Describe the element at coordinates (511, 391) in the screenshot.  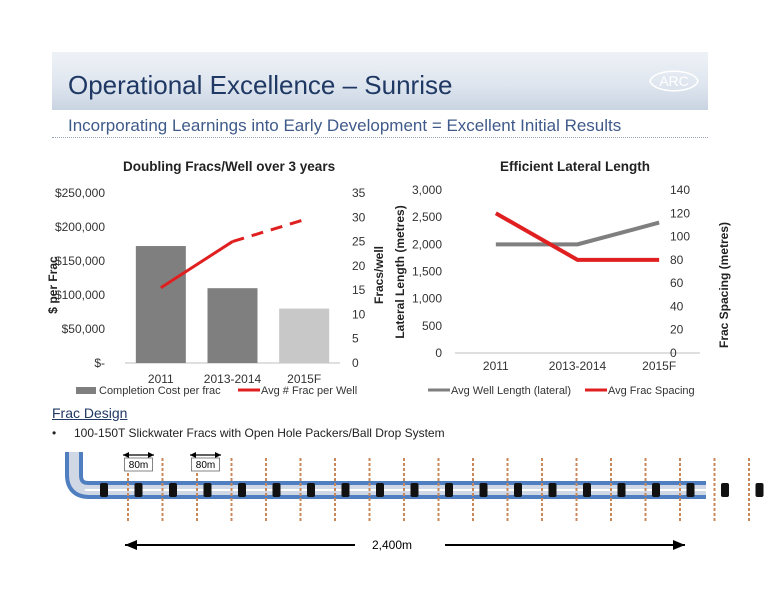
I see `chart2-legend-label: Avg Well Length (lateral)` at that location.